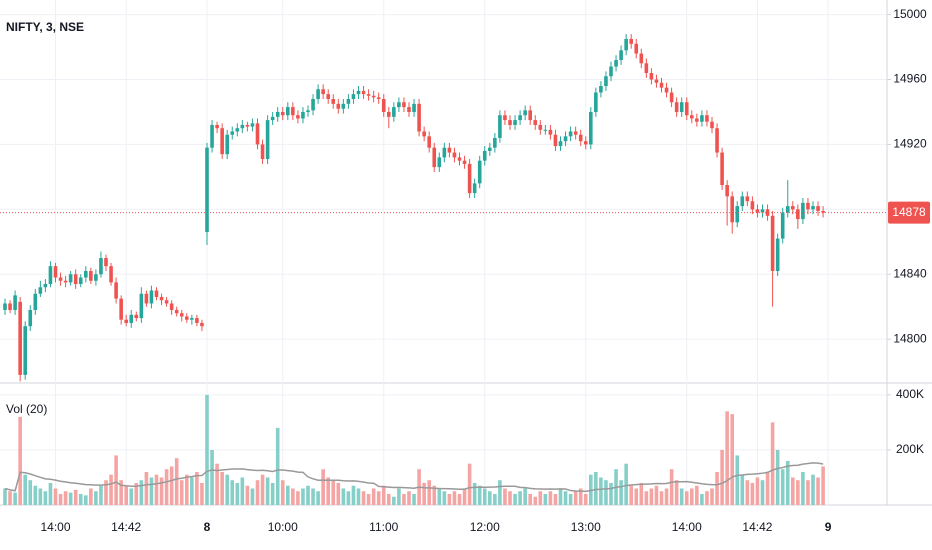 The width and height of the screenshot is (932, 550). What do you see at coordinates (55, 527) in the screenshot?
I see `x-tick-label: 14:00` at bounding box center [55, 527].